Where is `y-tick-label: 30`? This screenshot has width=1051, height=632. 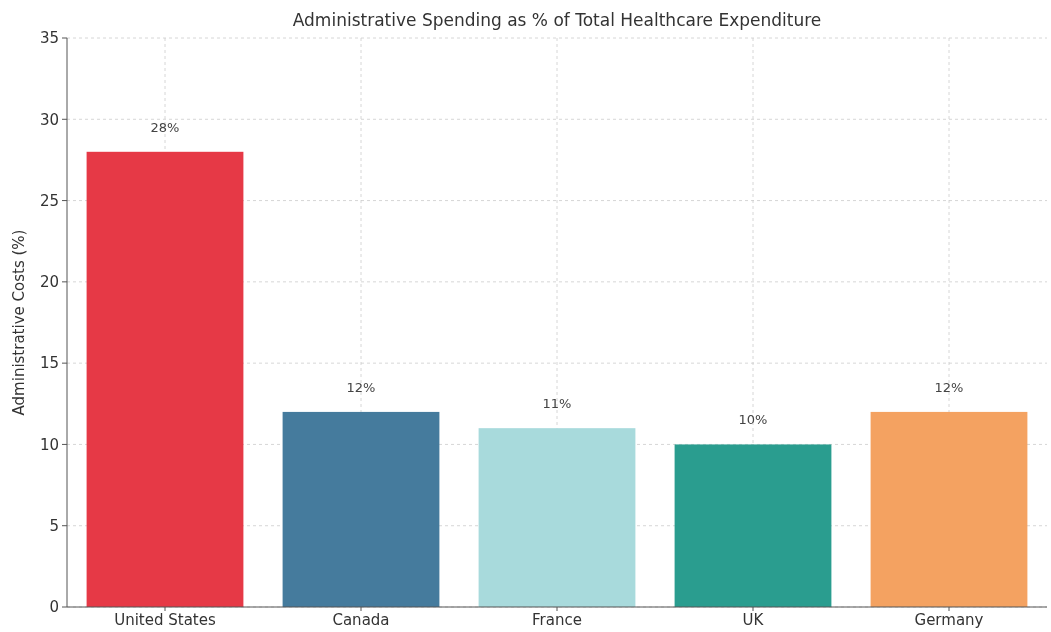
y-tick-label: 30 is located at coordinates (49, 119).